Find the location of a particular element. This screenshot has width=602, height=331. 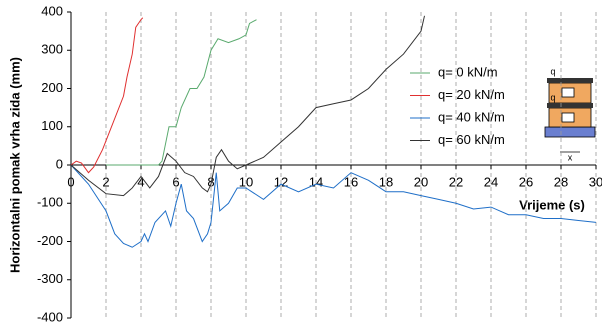

x-tick-label: 4 is located at coordinates (140, 181).